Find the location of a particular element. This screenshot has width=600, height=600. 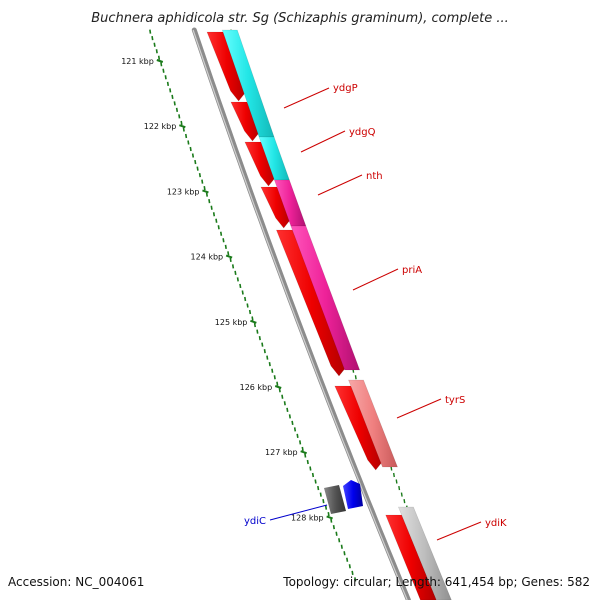

leader-line-ydiK is located at coordinates (459, 531).